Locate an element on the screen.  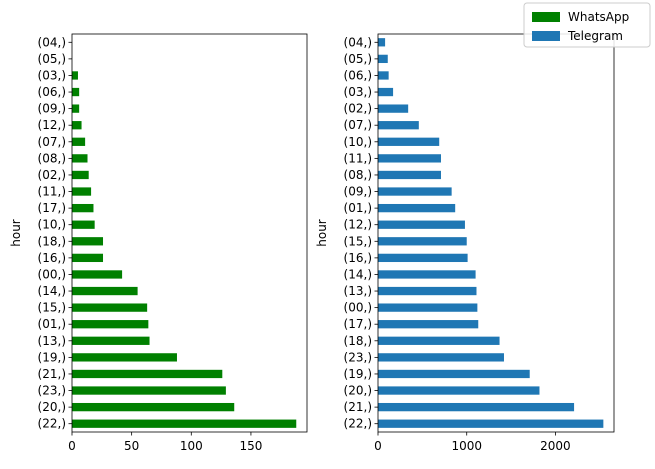
y-tick-label: (00,) is located at coordinates (358, 308).